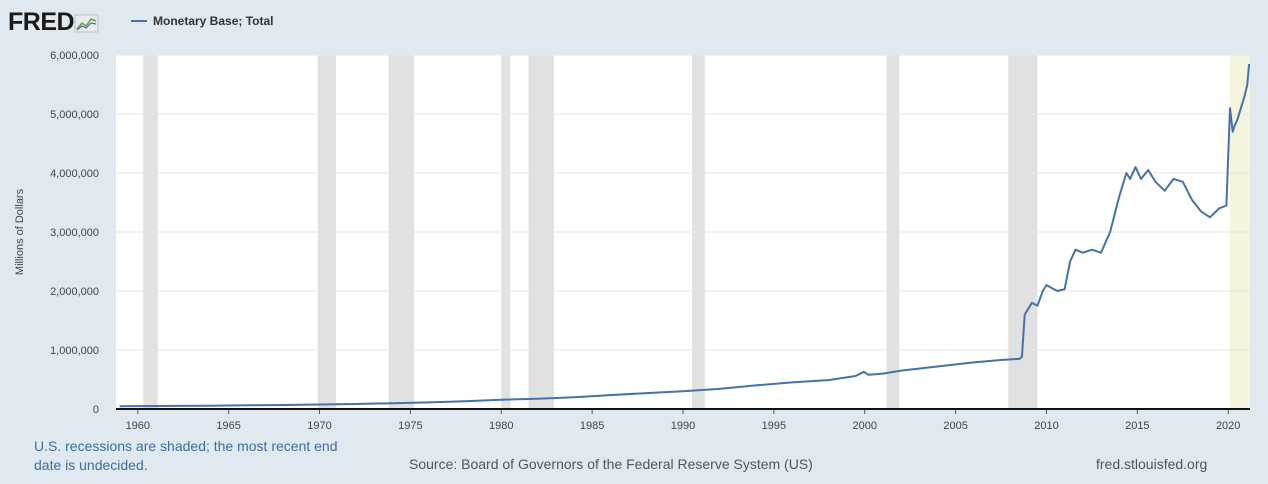 This screenshot has width=1268, height=484. Describe the element at coordinates (74, 115) in the screenshot. I see `y-tick-label: 5,000,000` at that location.